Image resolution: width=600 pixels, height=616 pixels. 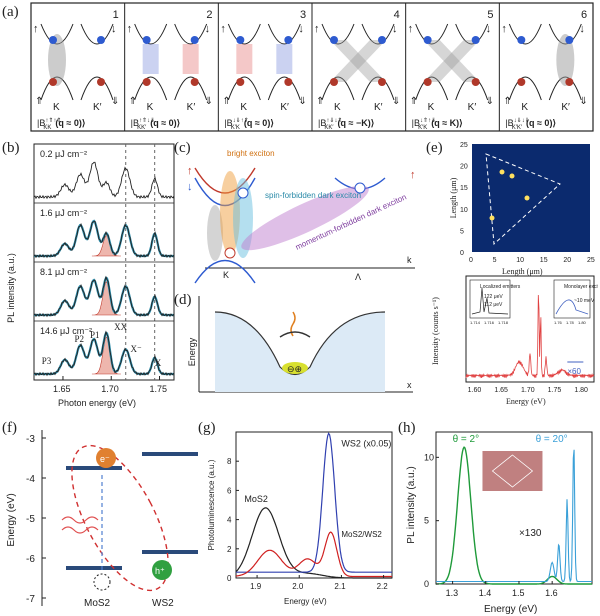 I want to click on inset-linewidth-b: 112 μeV, so click(x=493, y=305).